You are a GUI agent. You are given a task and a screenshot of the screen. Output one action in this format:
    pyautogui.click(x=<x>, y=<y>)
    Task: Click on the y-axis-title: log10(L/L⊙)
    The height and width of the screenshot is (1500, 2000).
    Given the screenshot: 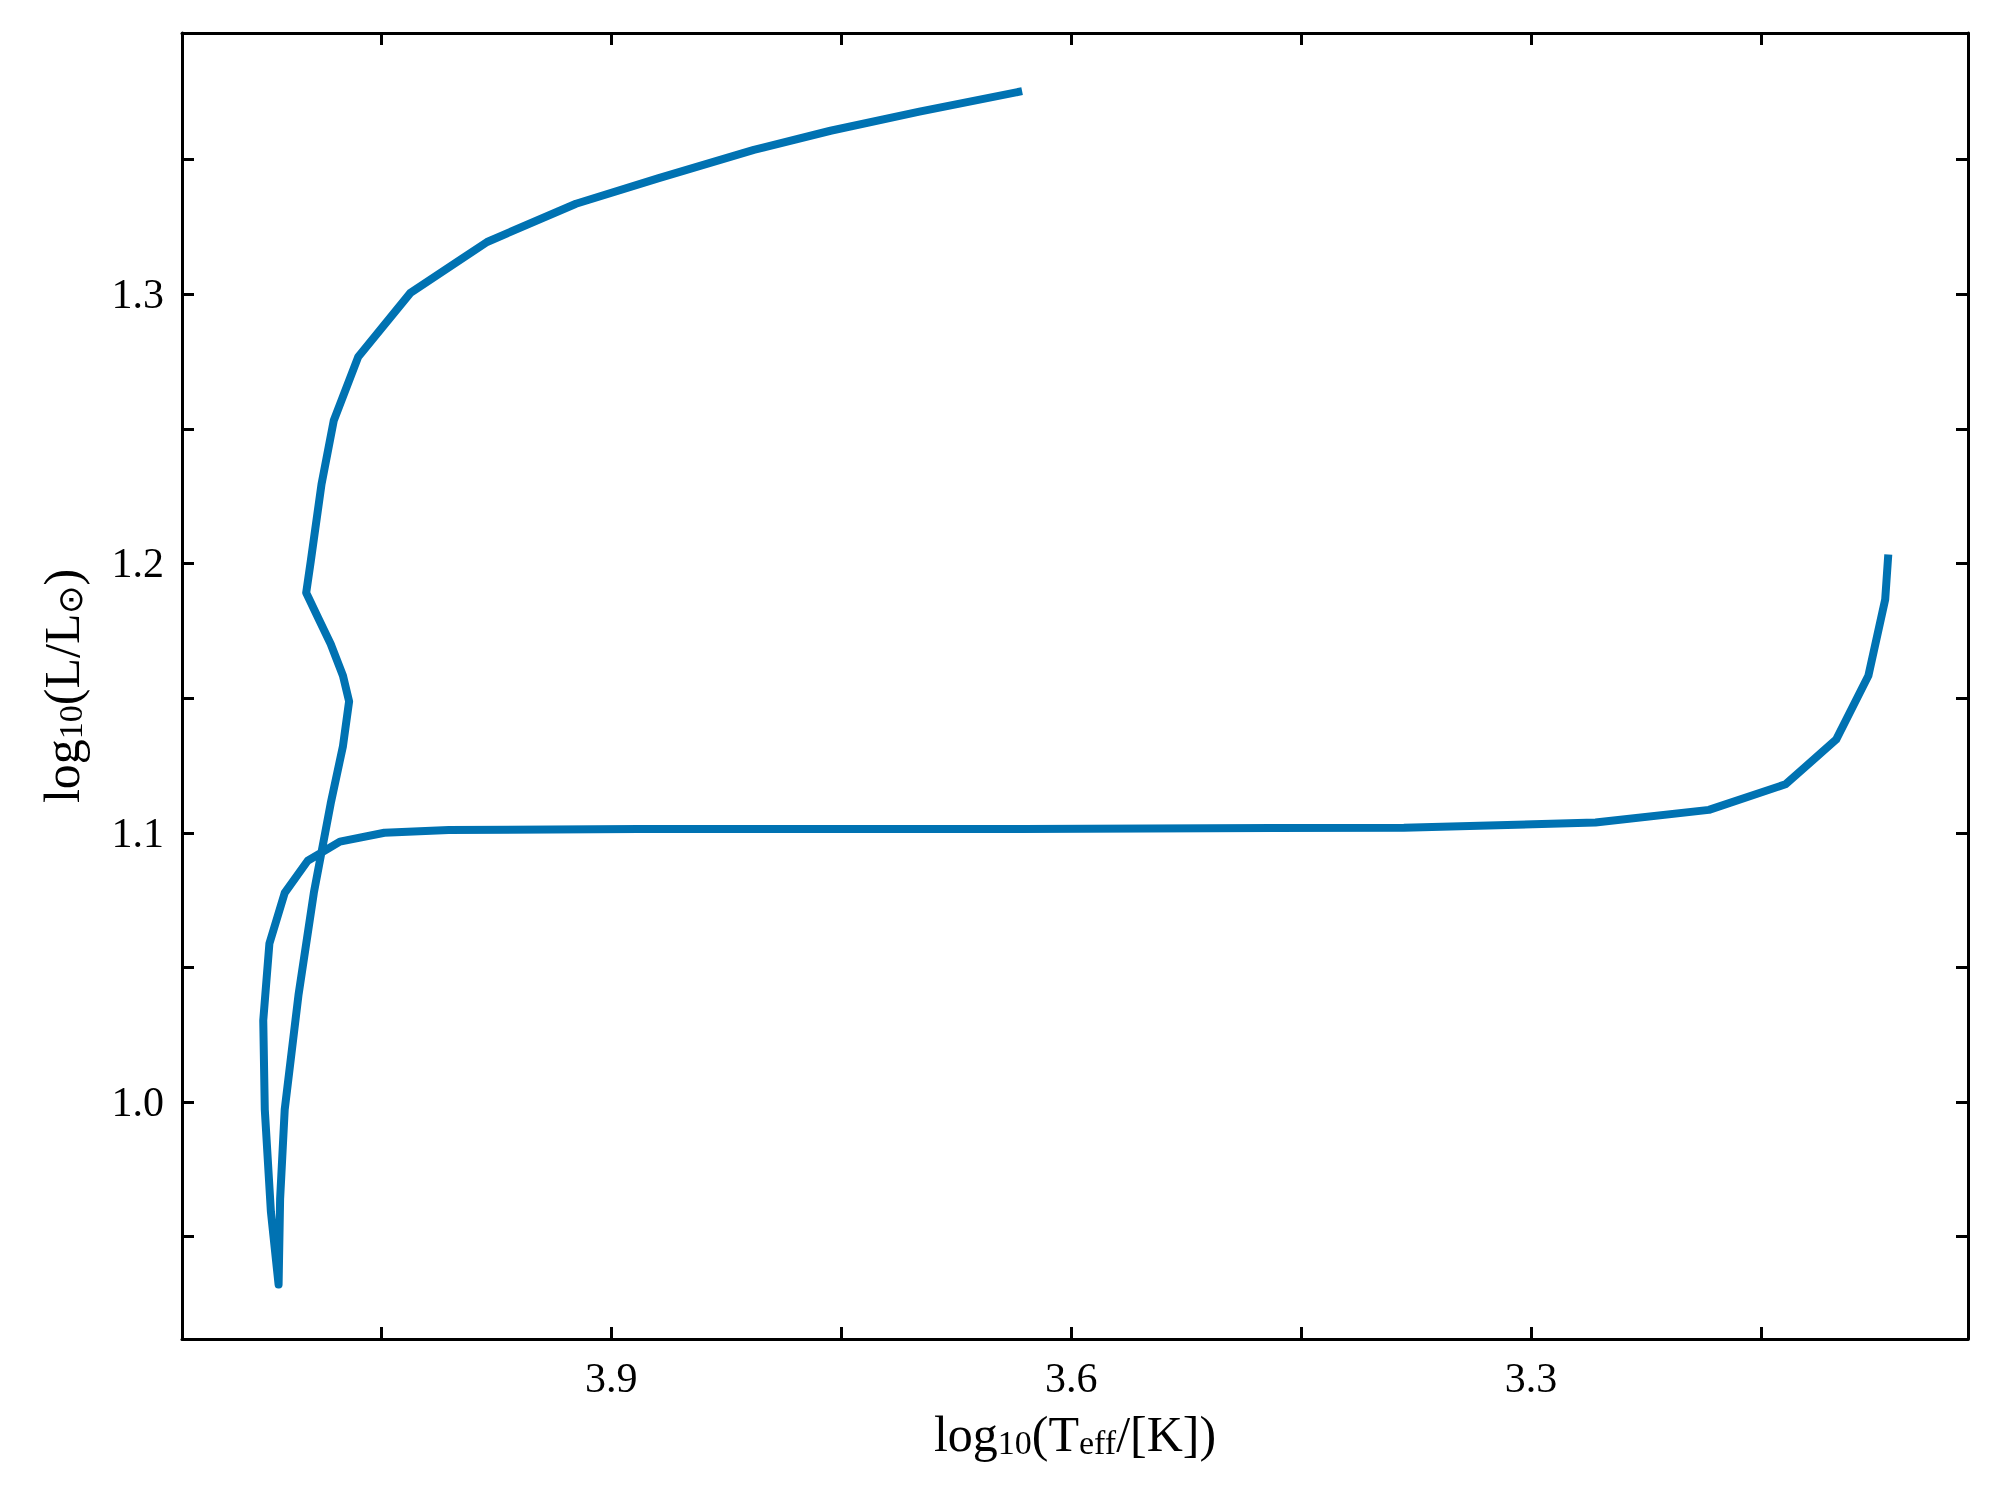 What is the action you would take?
    pyautogui.click(x=62, y=686)
    